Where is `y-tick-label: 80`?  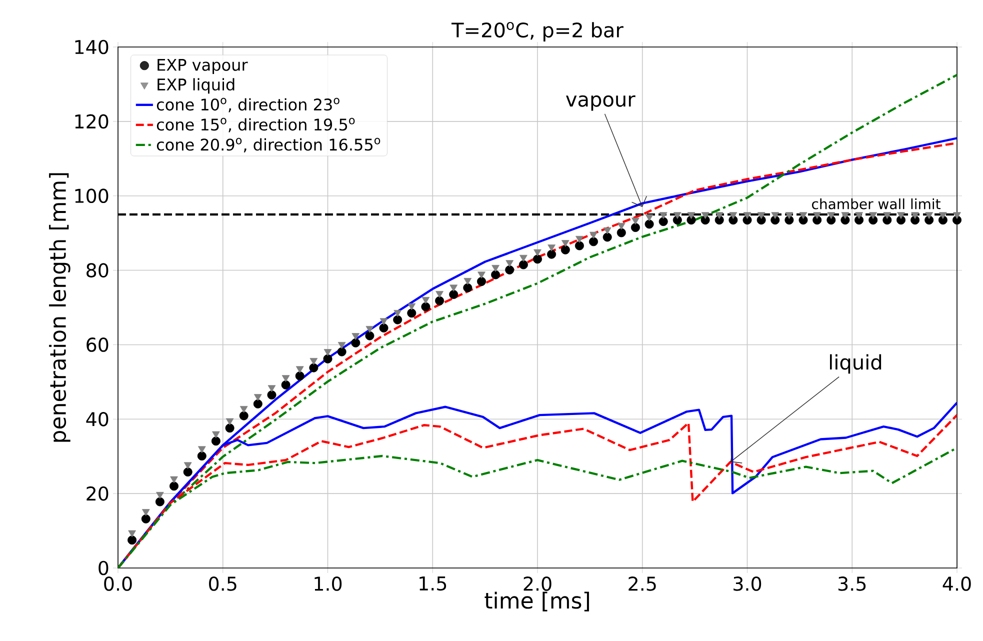 y-tick-label: 80 is located at coordinates (97, 270).